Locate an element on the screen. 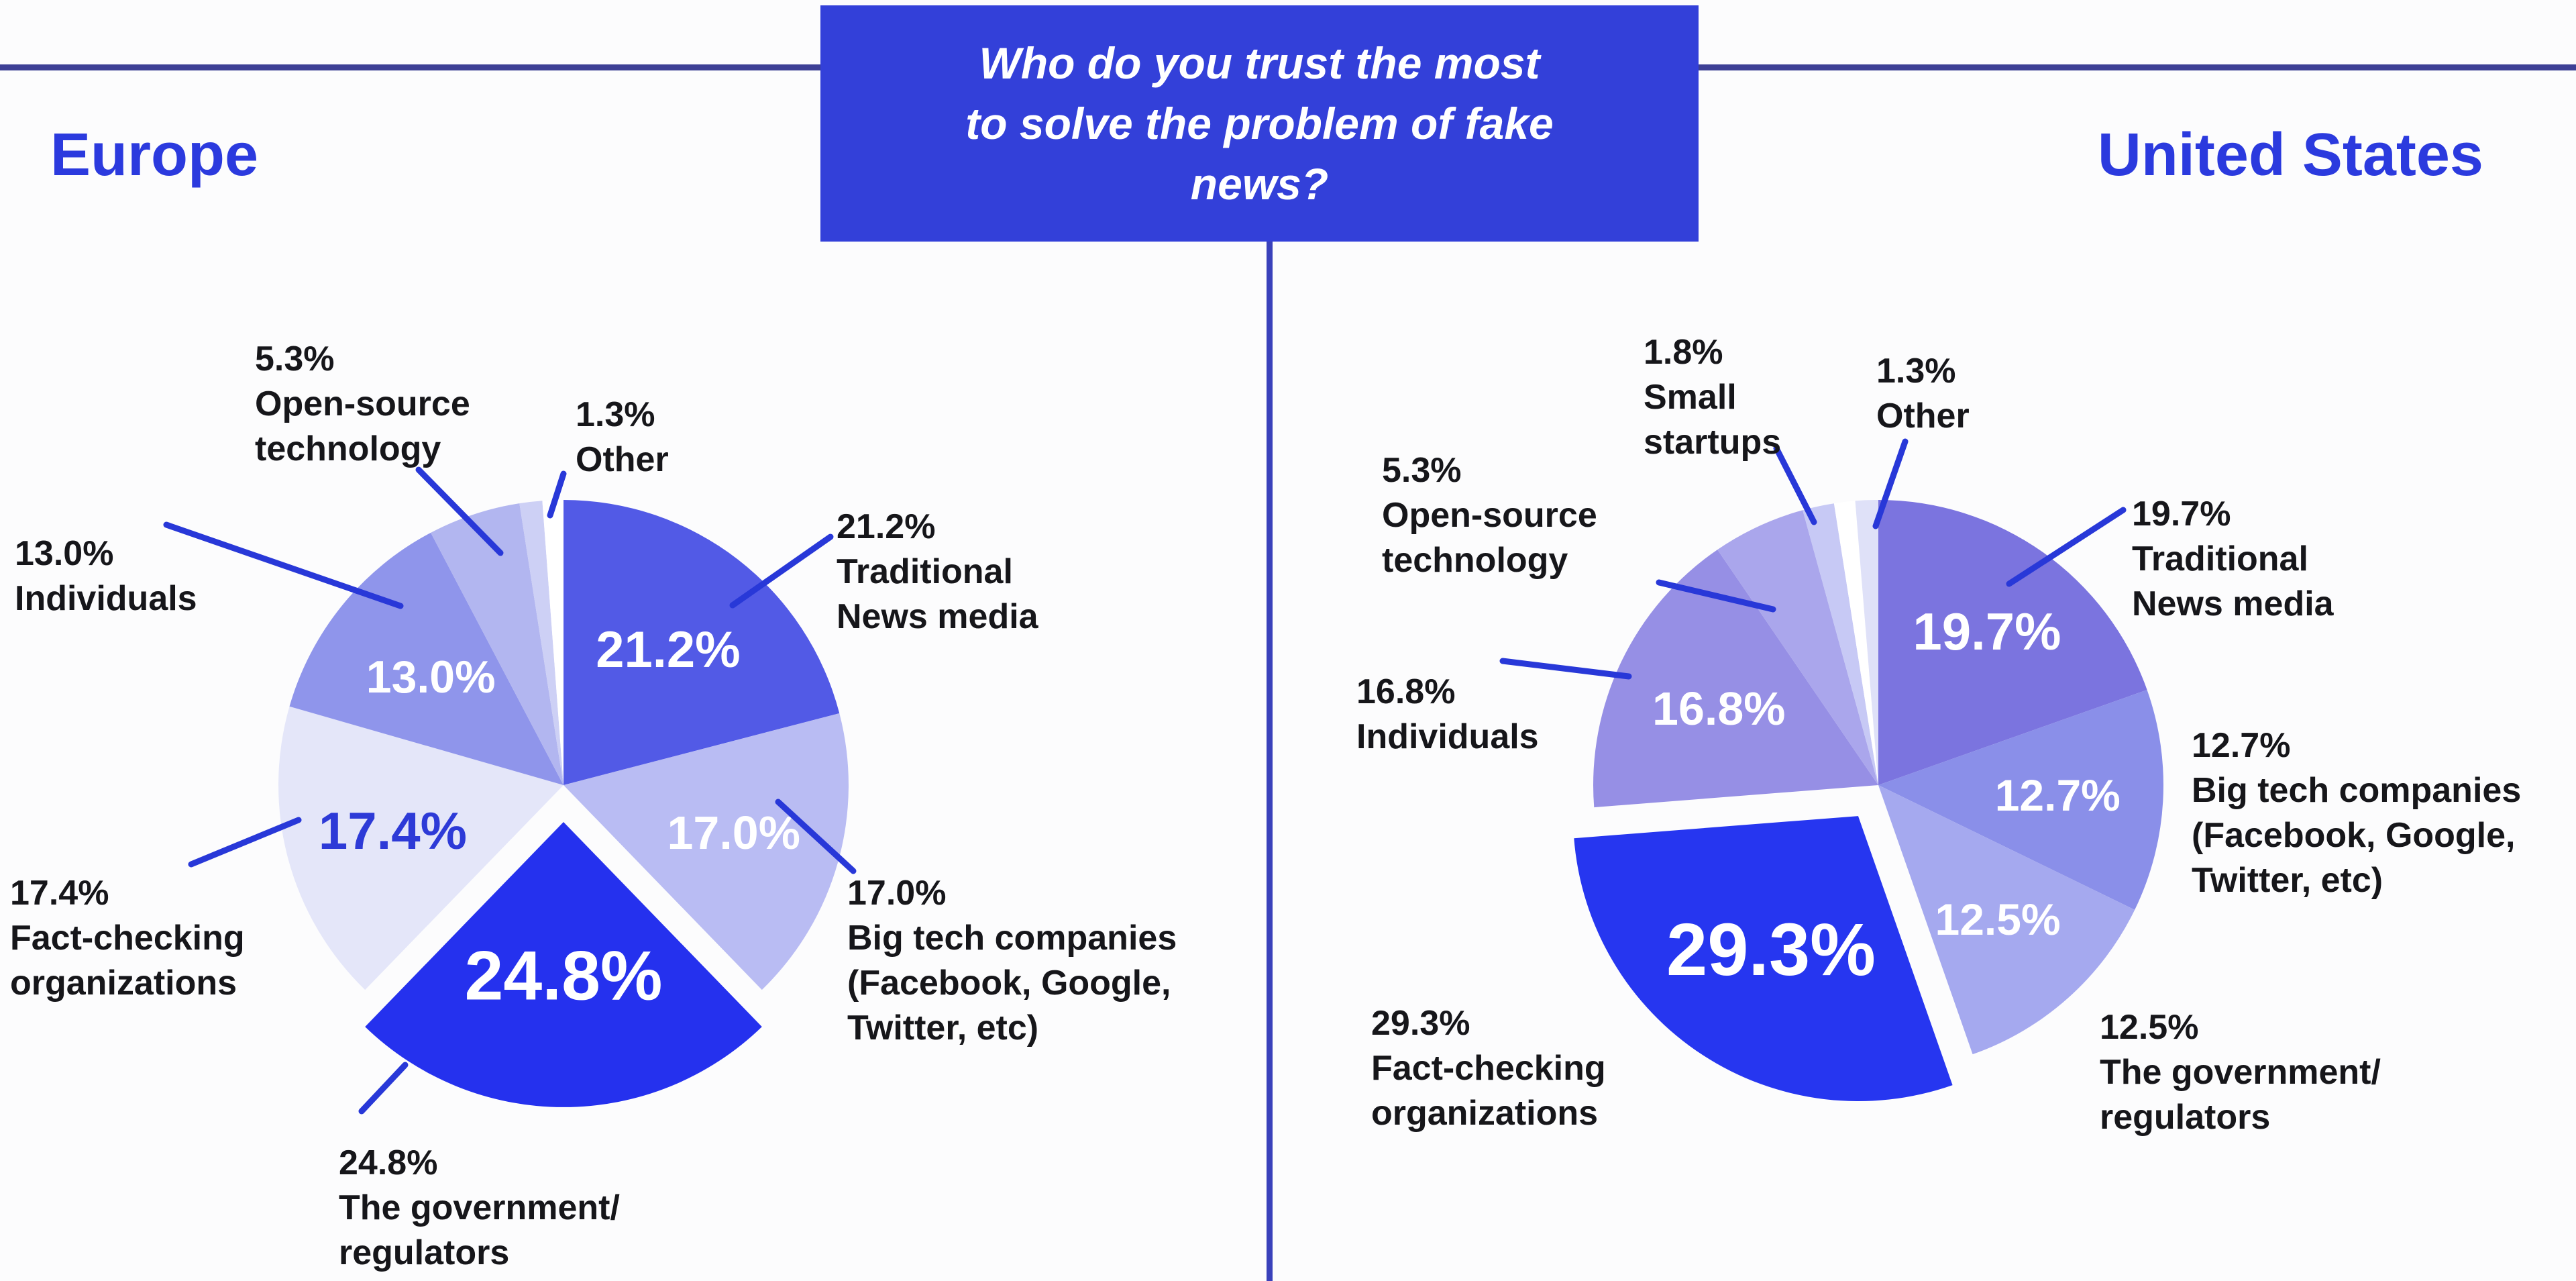 The image size is (2576, 1281). slice-united-states-small-startups is located at coordinates (1840, 644).